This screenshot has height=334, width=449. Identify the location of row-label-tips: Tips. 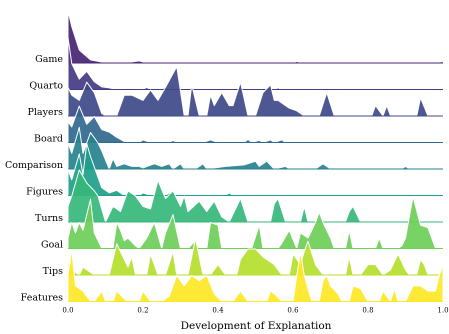
(53, 271).